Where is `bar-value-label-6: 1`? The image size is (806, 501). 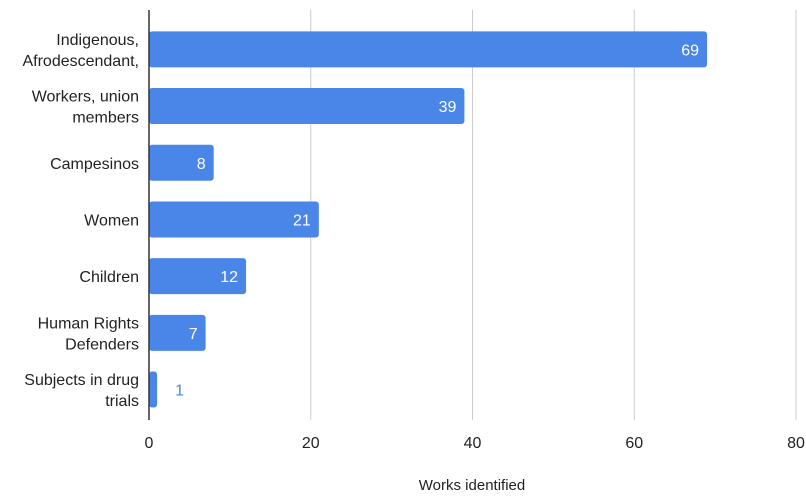
bar-value-label-6: 1 is located at coordinates (179, 391).